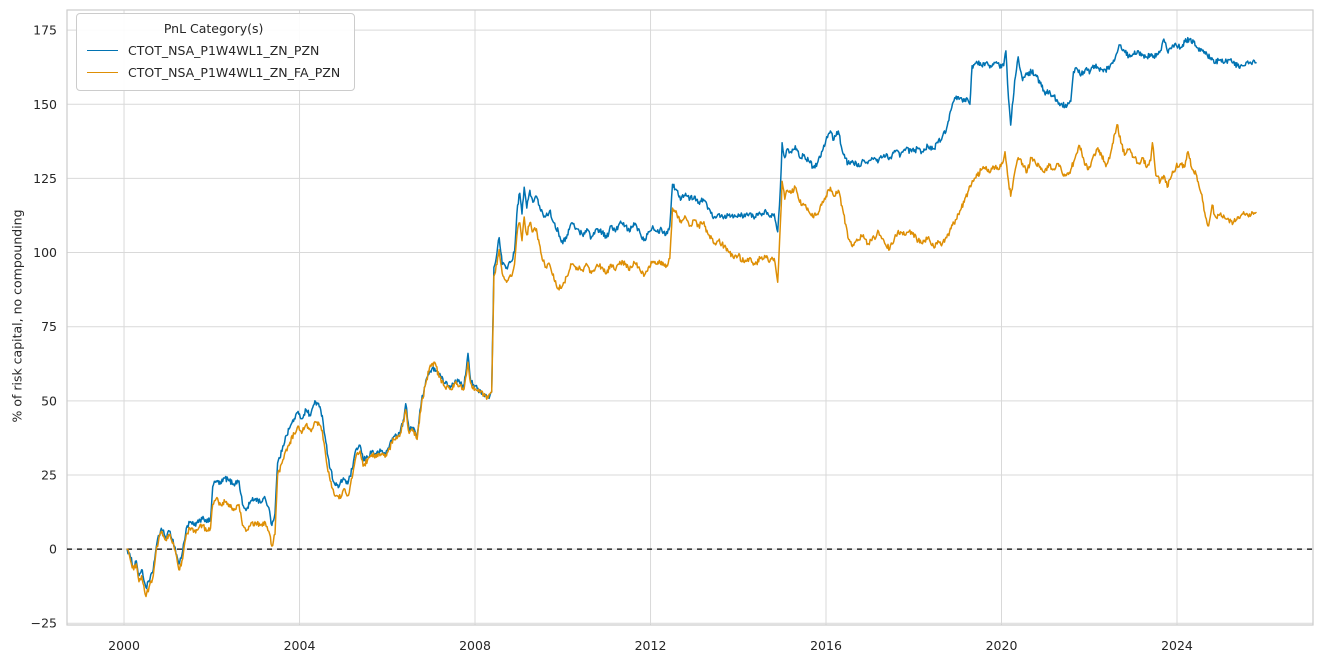 The width and height of the screenshot is (1321, 664). What do you see at coordinates (45, 252) in the screenshot?
I see `y-tick-label: 100` at bounding box center [45, 252].